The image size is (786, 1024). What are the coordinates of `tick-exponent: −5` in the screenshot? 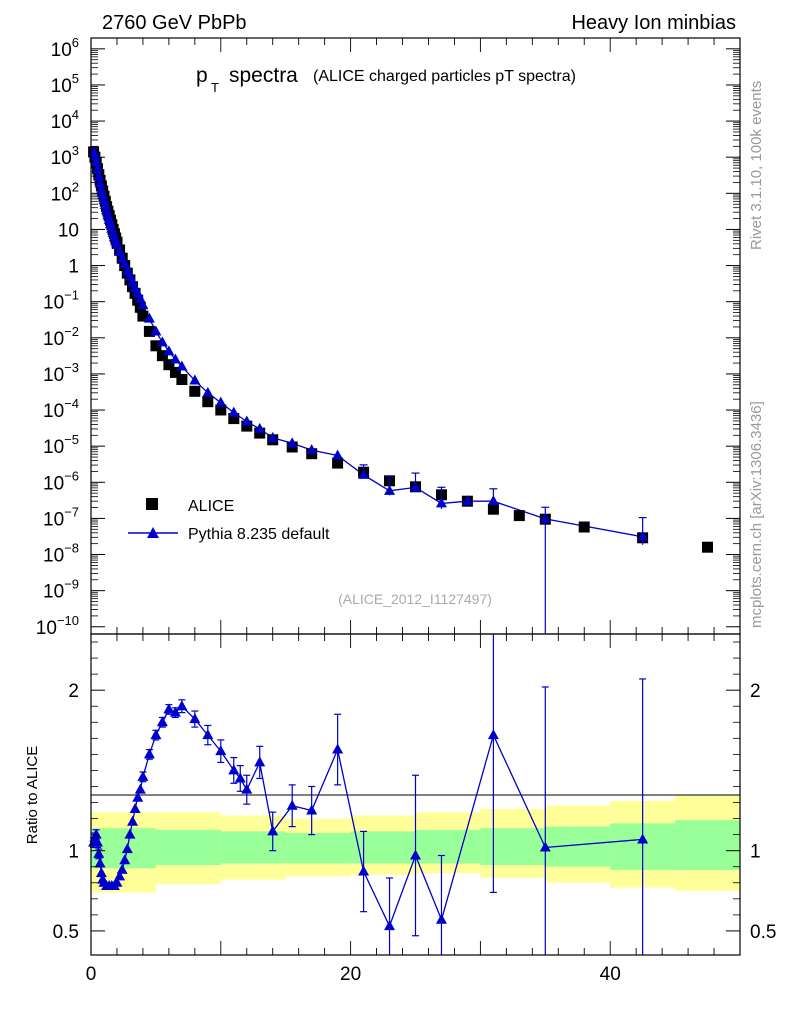 It's located at (71, 439).